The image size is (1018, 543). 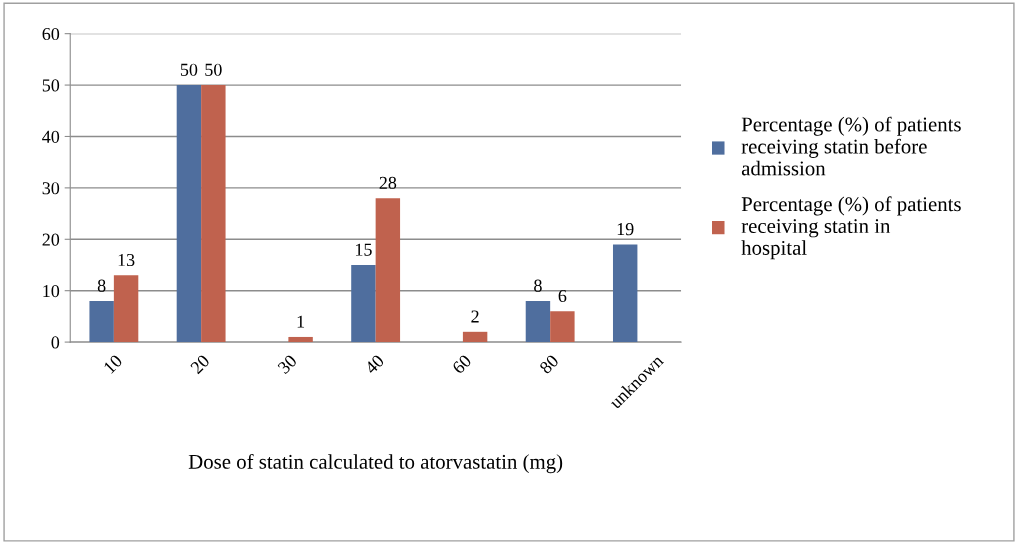 What do you see at coordinates (301, 321) in the screenshot?
I see `data-label: 1` at bounding box center [301, 321].